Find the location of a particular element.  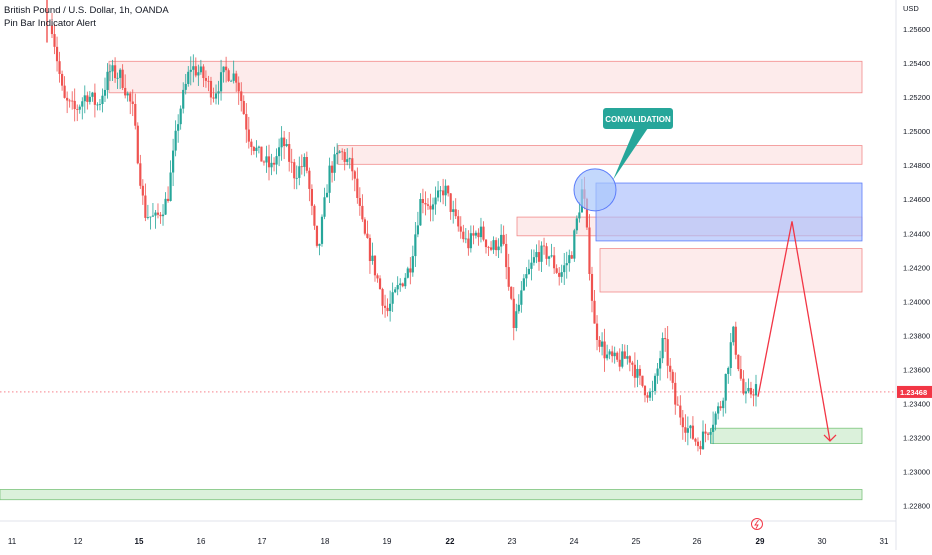

time-tick-label: 19 is located at coordinates (387, 541).